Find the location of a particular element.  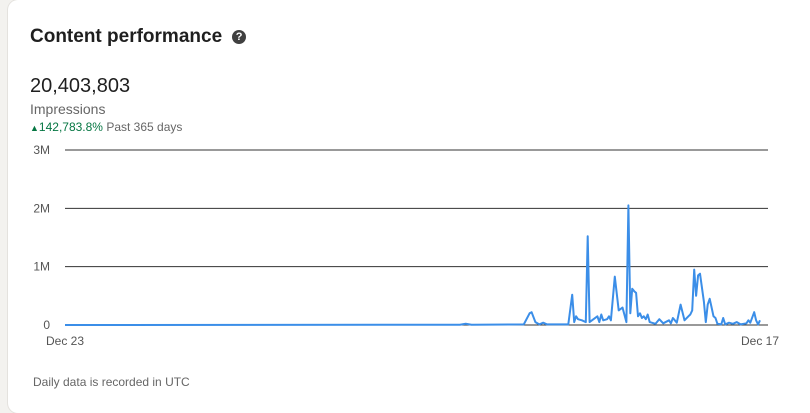

y-tick-label: 3M is located at coordinates (41, 150).